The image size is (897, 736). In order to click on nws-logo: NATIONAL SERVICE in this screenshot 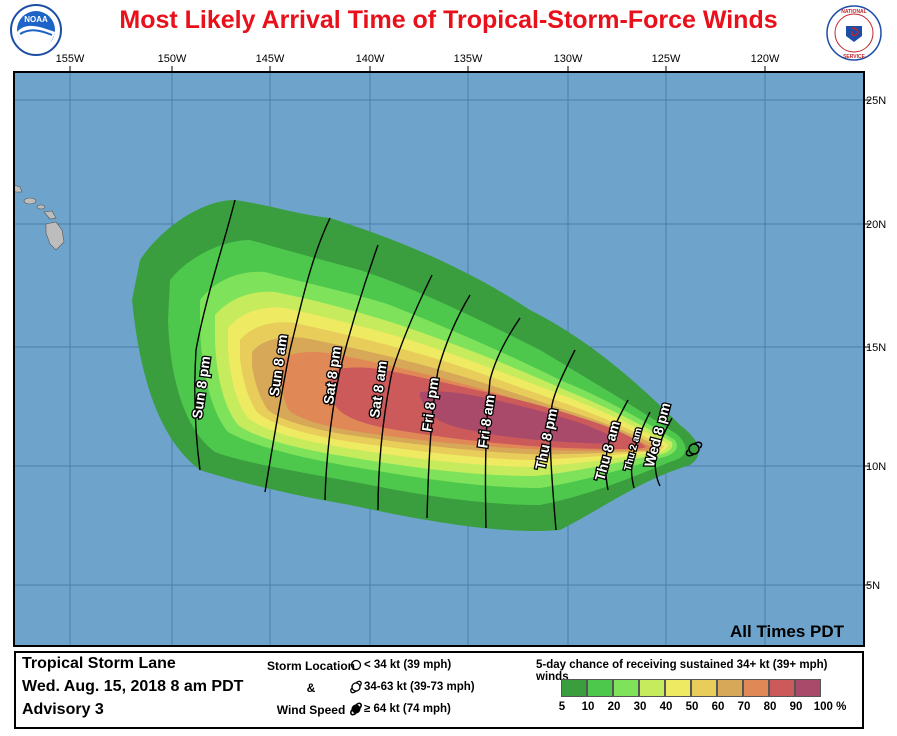, I will do `click(854, 33)`.